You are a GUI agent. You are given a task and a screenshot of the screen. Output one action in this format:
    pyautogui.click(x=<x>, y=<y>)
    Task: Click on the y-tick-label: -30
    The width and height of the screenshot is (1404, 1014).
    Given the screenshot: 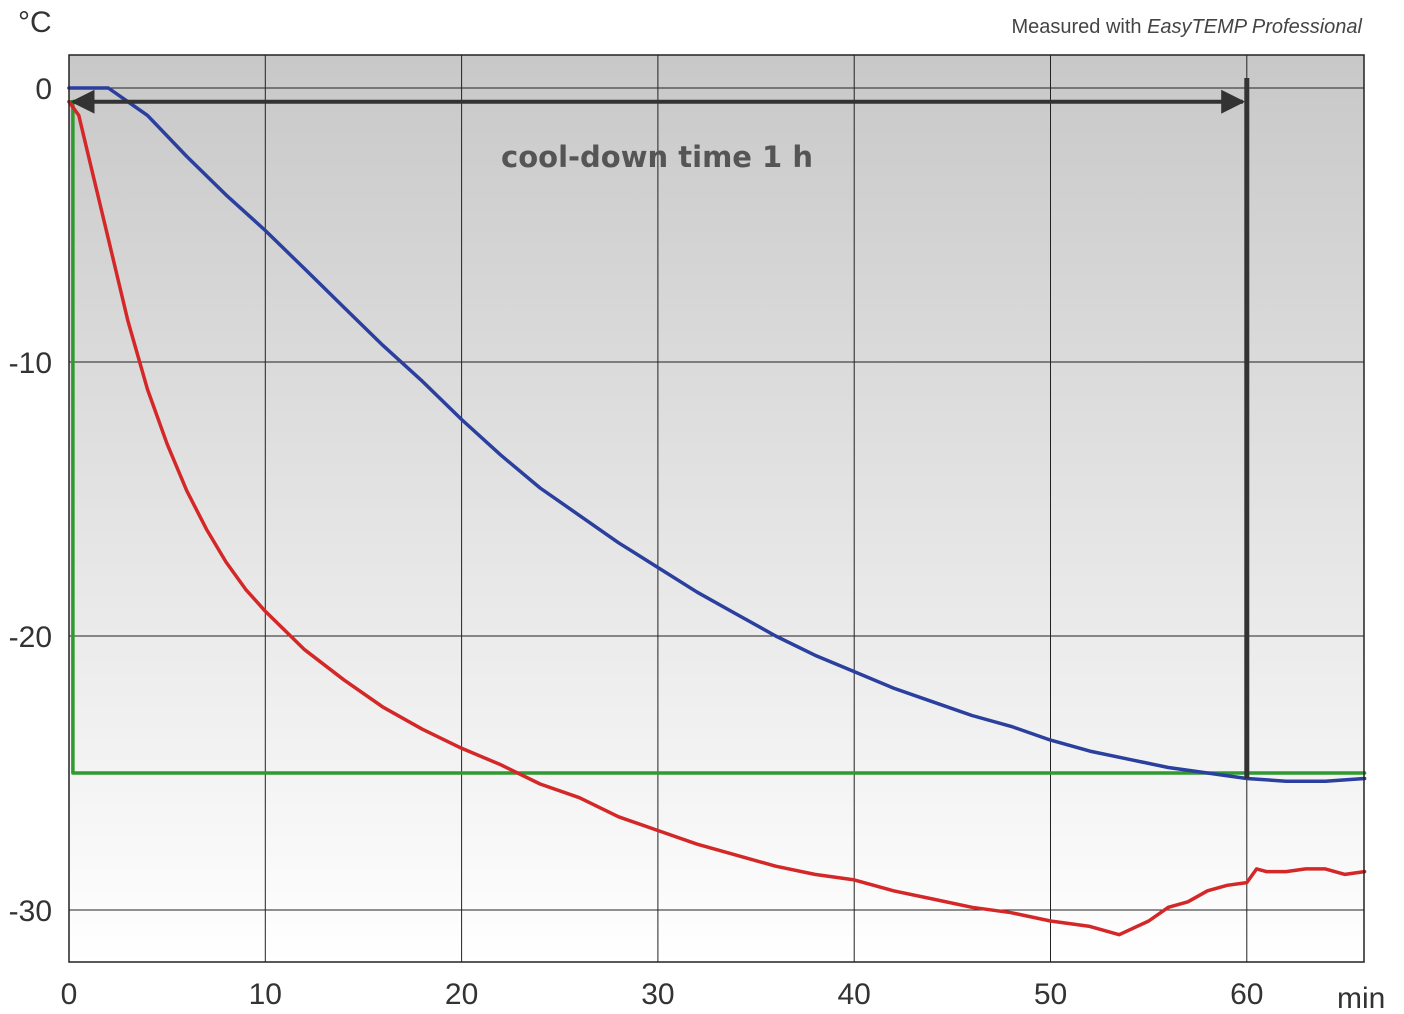 What is the action you would take?
    pyautogui.click(x=30, y=911)
    